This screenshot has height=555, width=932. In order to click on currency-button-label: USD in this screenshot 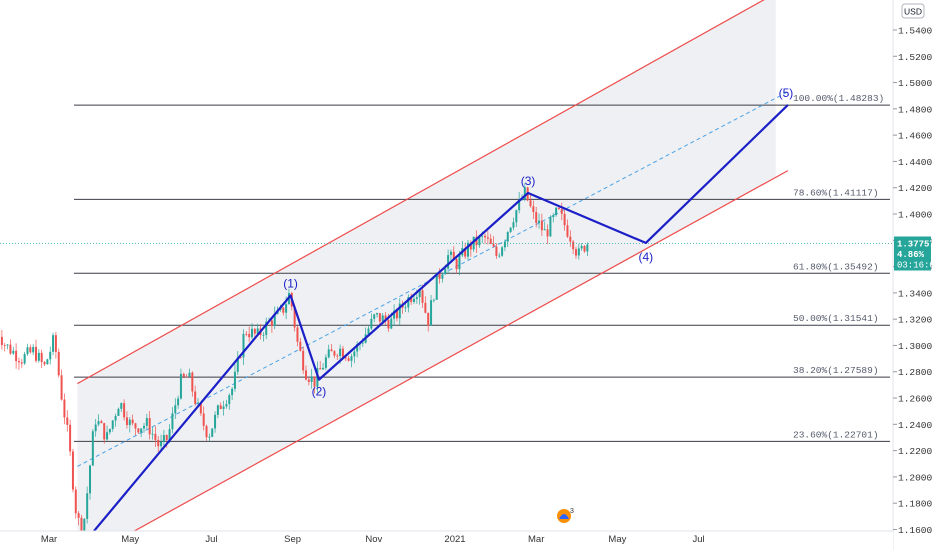, I will do `click(913, 12)`.